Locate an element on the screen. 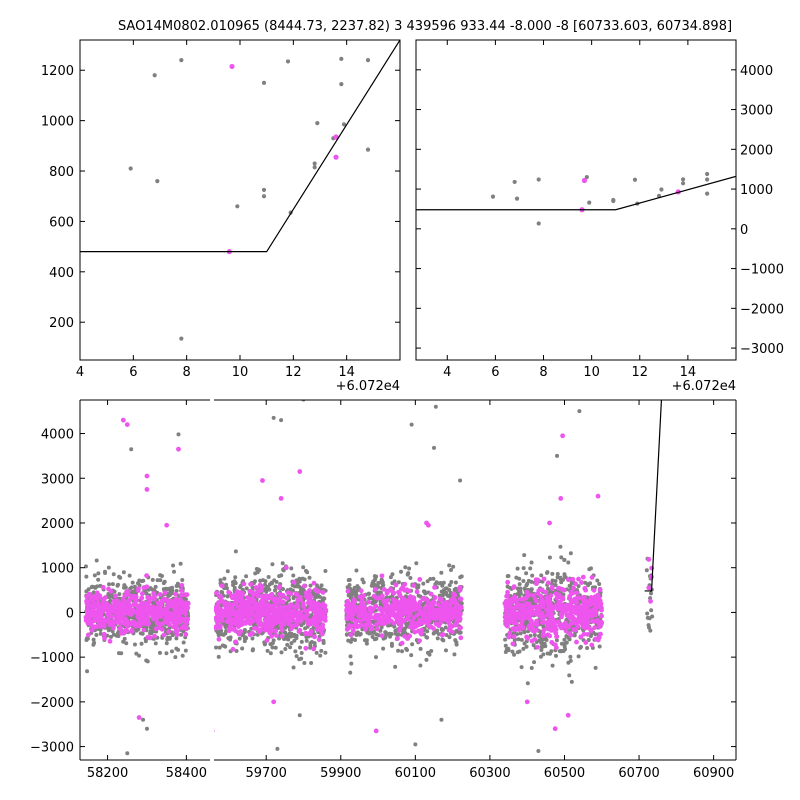  y-tick-label: 1000 is located at coordinates (57, 122).